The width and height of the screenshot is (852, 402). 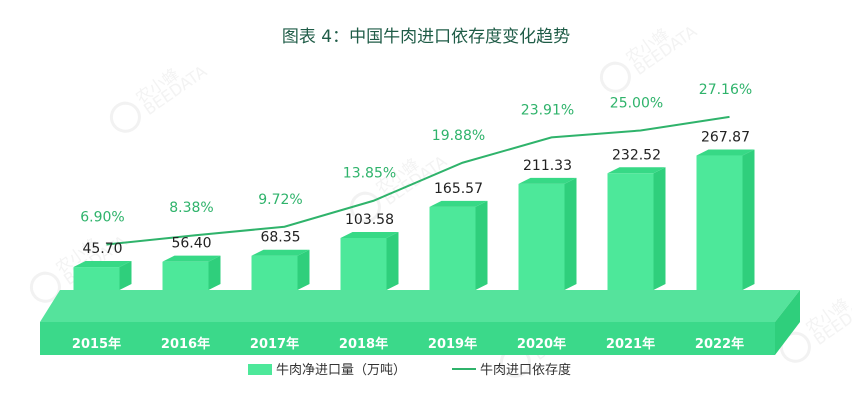 I want to click on bar-2020年, so click(x=547, y=233).